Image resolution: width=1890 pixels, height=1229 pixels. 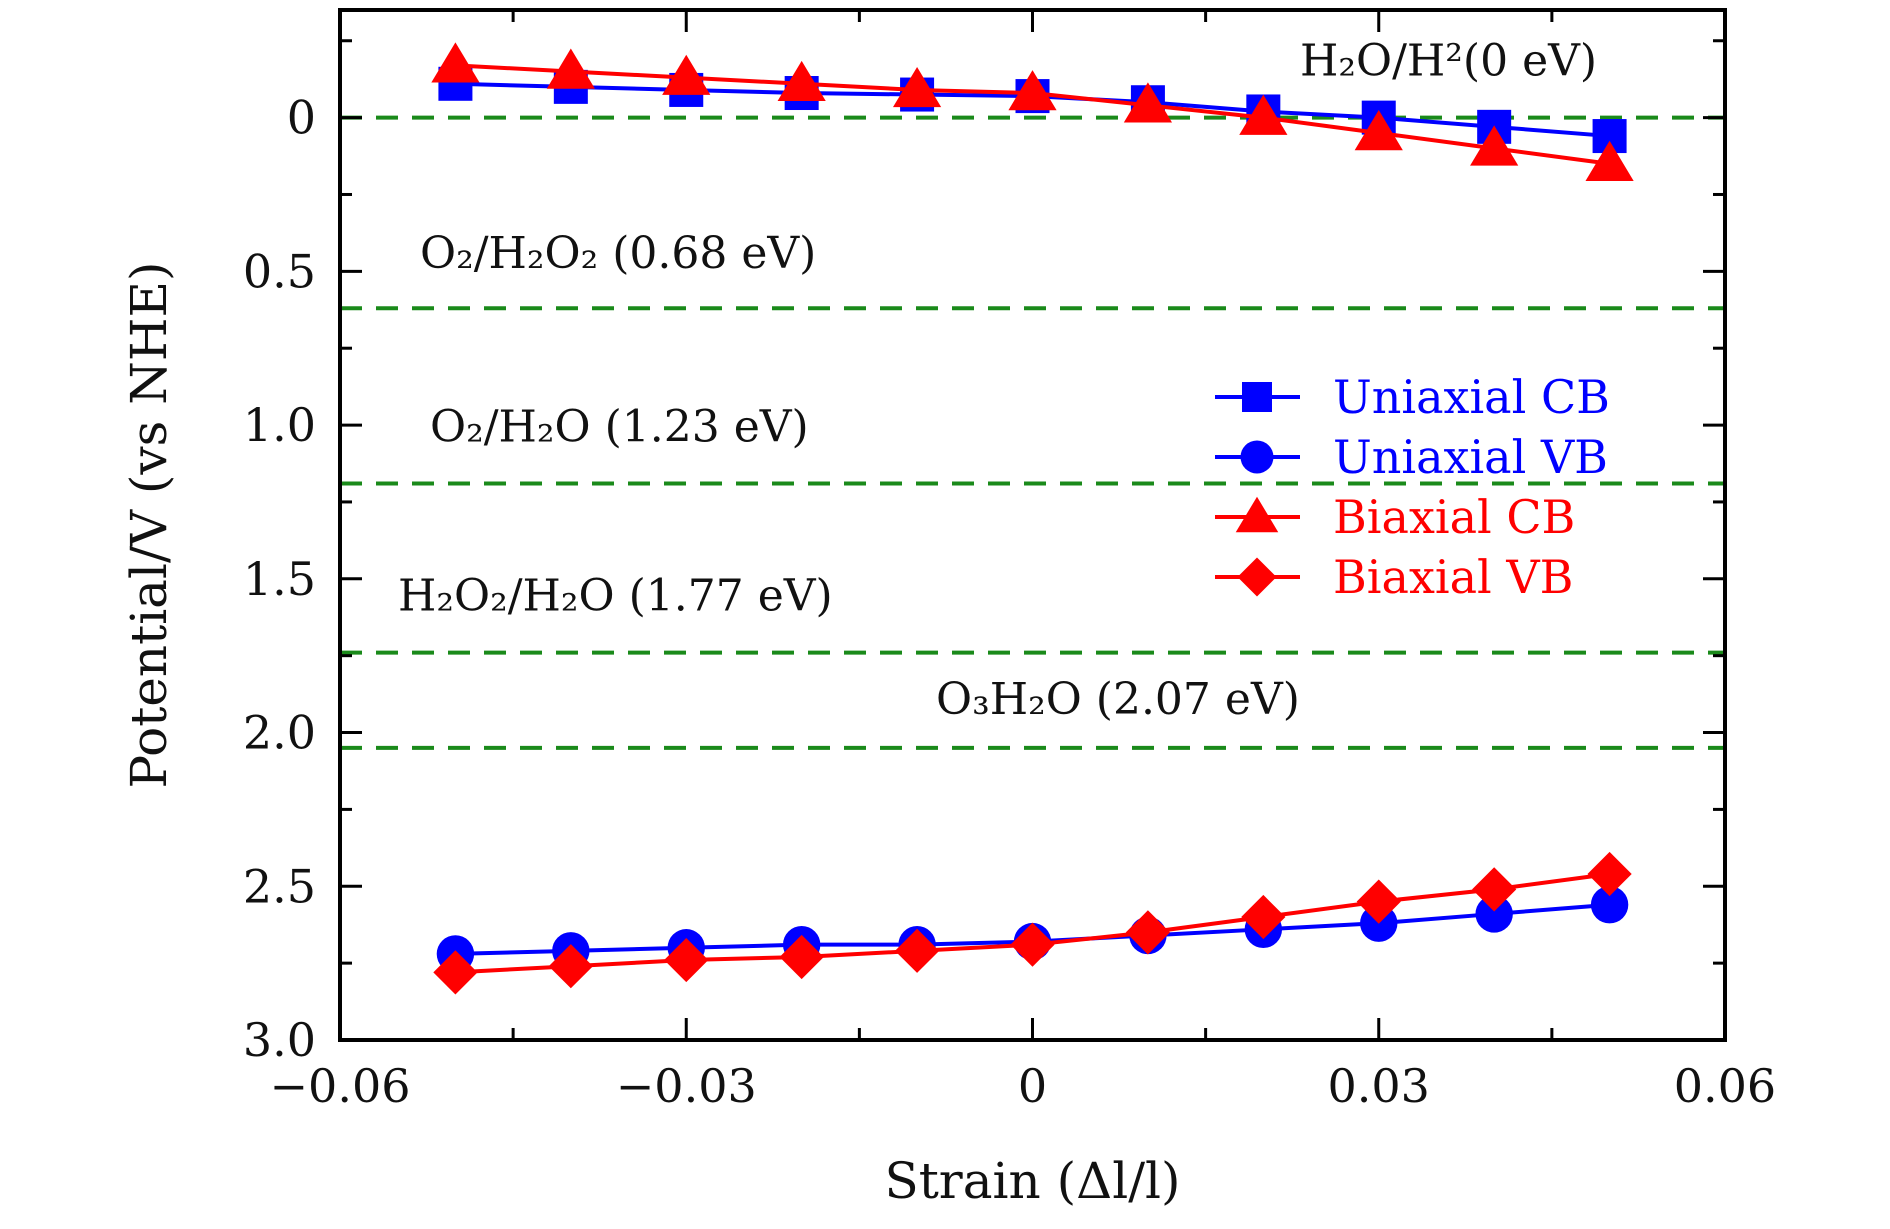 I want to click on x-axis-title: Strain (Δl/l), so click(x=1032, y=1181).